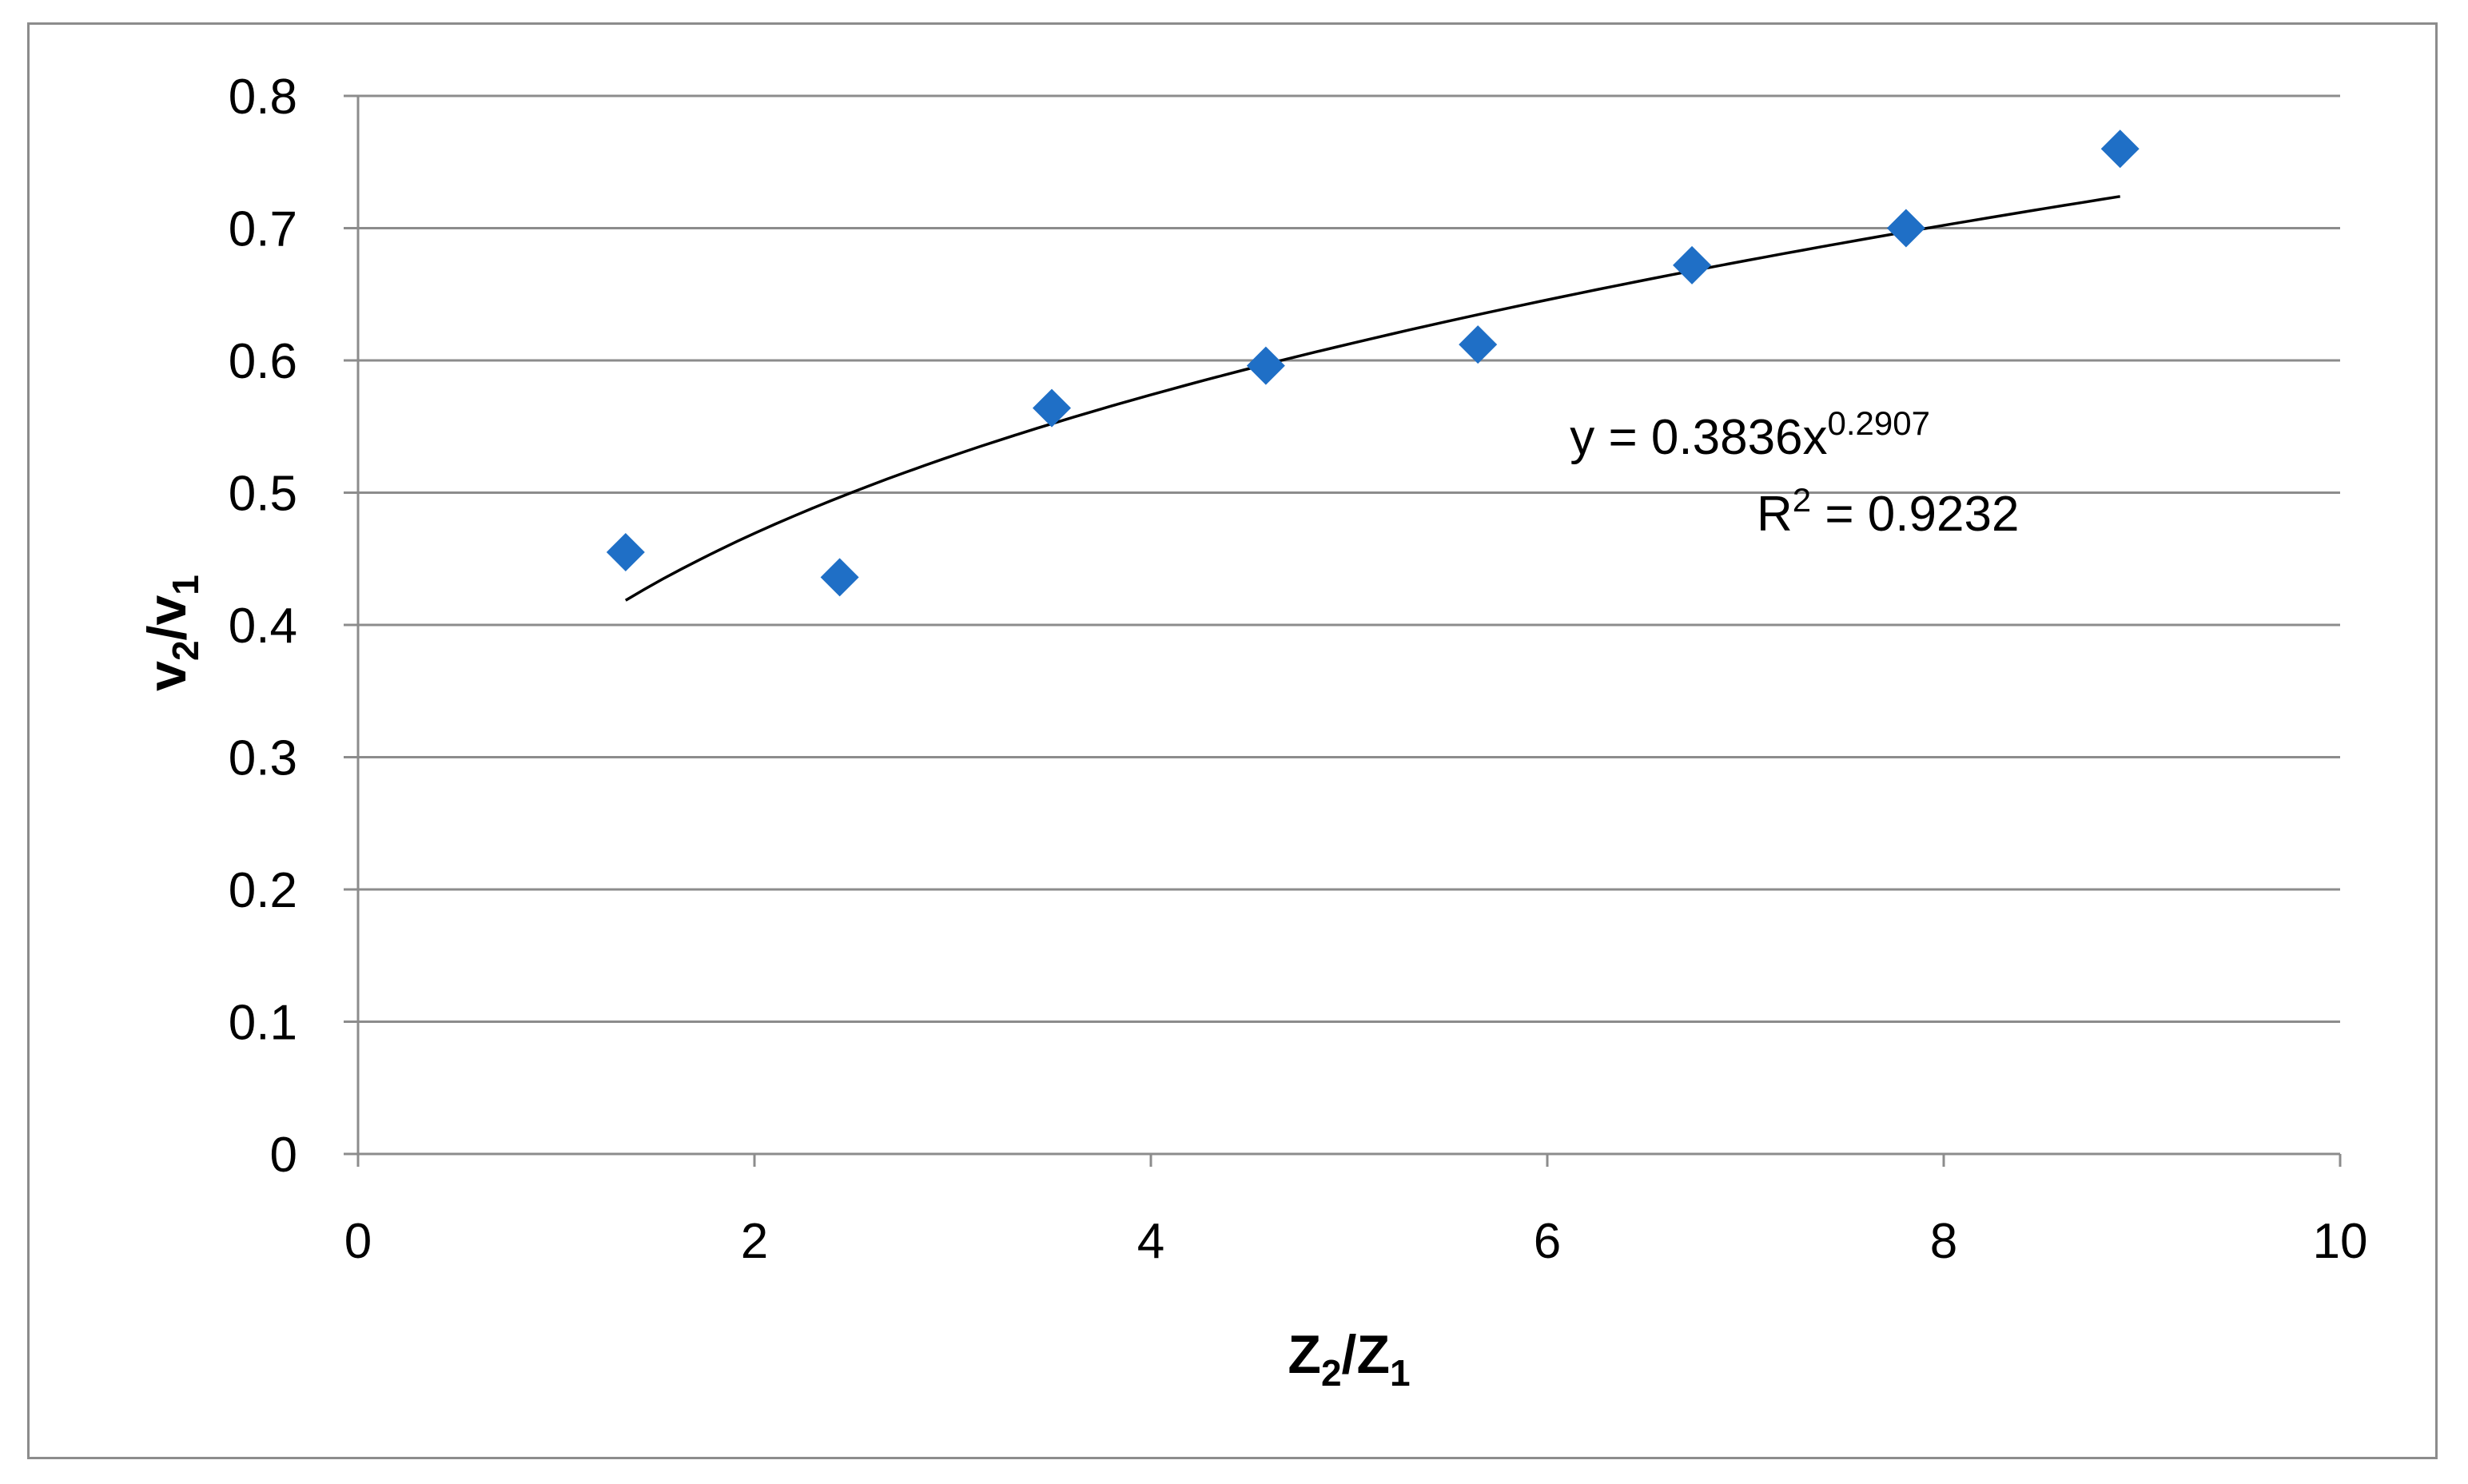 This screenshot has height=1484, width=2468. What do you see at coordinates (754, 1241) in the screenshot?
I see `x-tick-label: 2` at bounding box center [754, 1241].